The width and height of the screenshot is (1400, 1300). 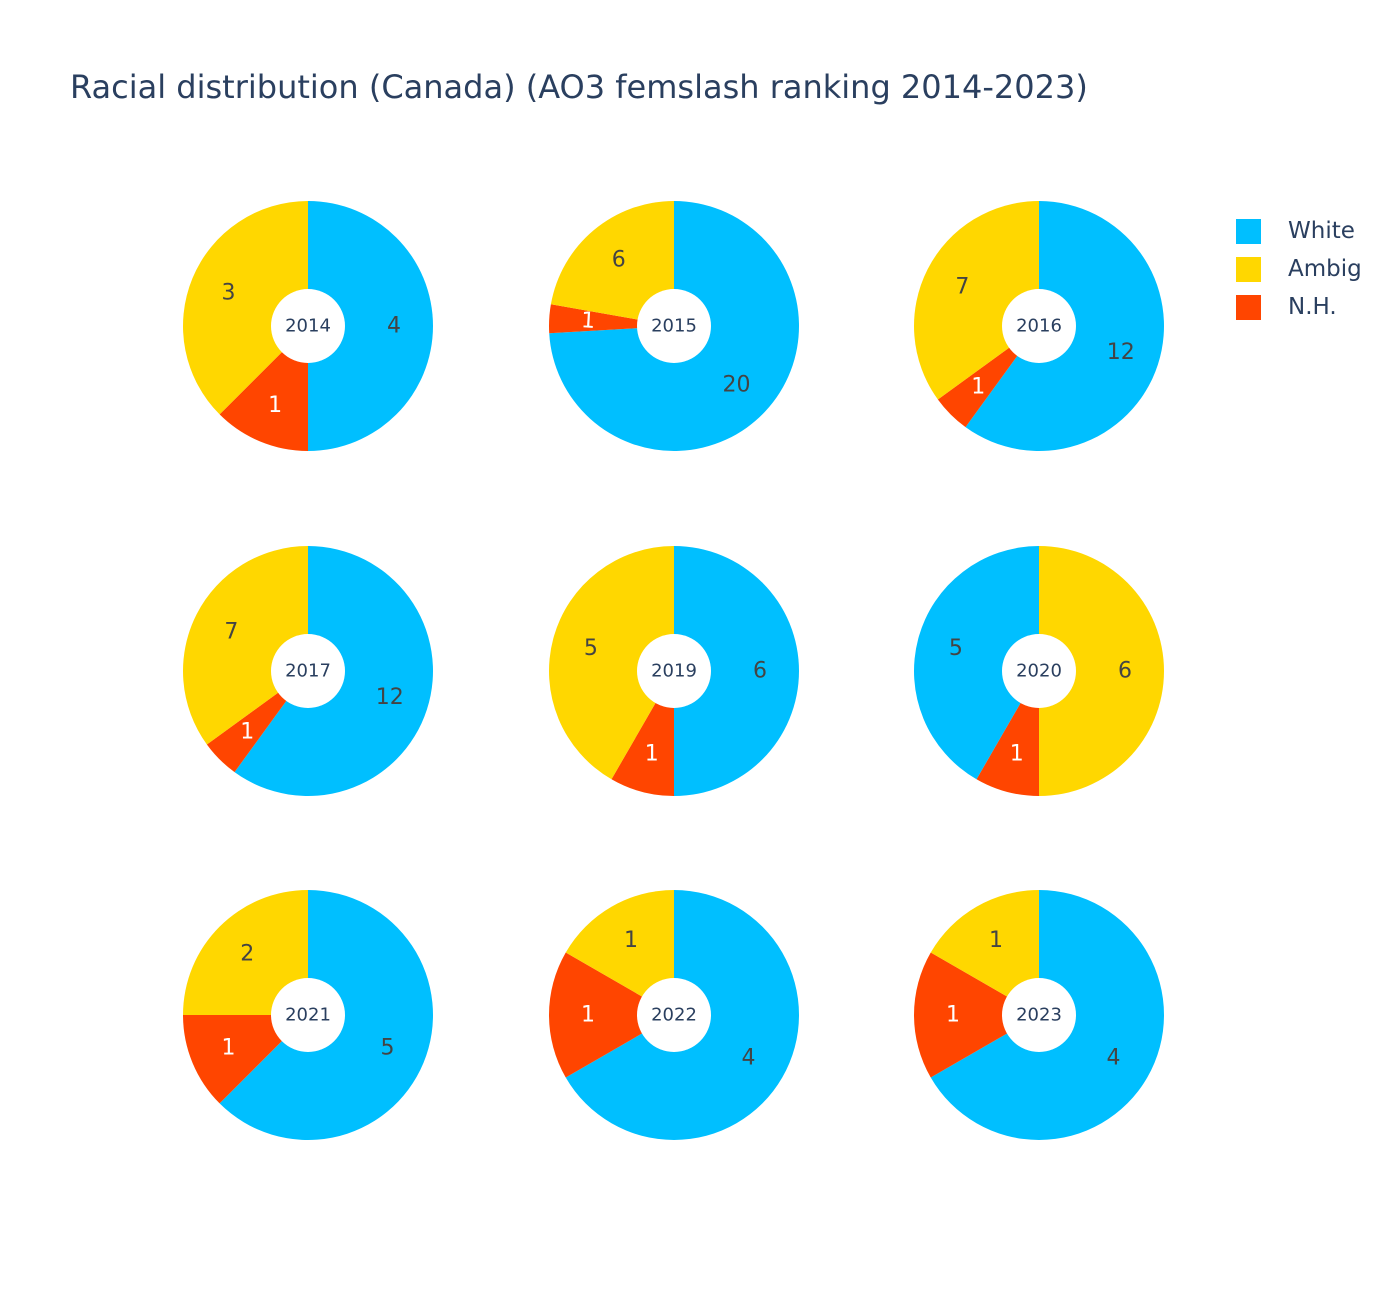 I want to click on donut-chart-2021: 5 1 2 2021, so click(x=308, y=1015).